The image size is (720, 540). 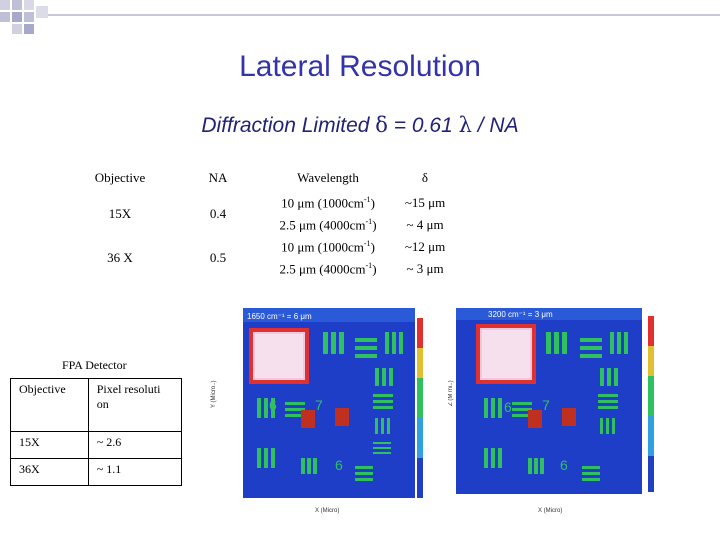 What do you see at coordinates (265, 269) in the screenshot?
I see `table-row: 2.5 μm (4000cm-1) ~ 3 μm` at bounding box center [265, 269].